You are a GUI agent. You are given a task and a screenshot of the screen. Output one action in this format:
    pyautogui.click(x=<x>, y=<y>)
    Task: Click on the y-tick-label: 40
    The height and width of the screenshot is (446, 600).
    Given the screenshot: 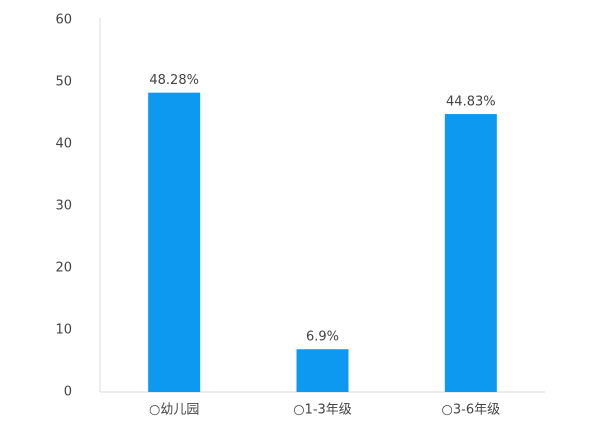 What is the action you would take?
    pyautogui.click(x=63, y=144)
    